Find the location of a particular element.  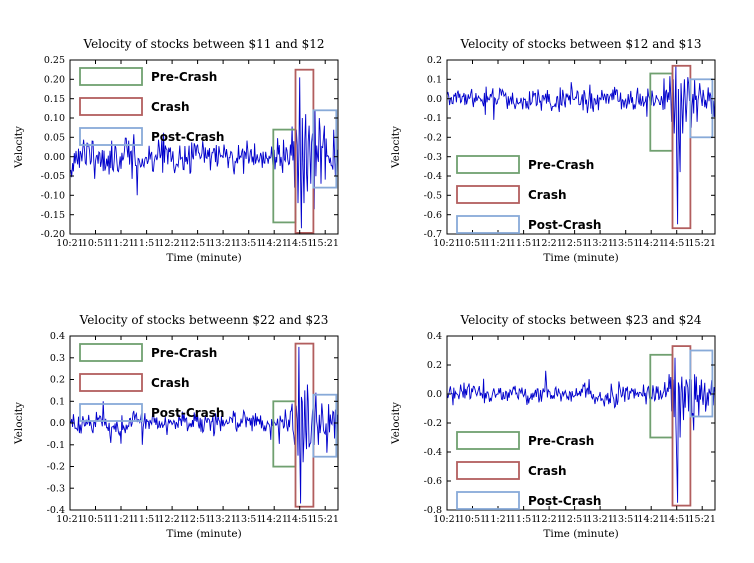

y-tick-label: 0.4 is located at coordinates (57, 336).